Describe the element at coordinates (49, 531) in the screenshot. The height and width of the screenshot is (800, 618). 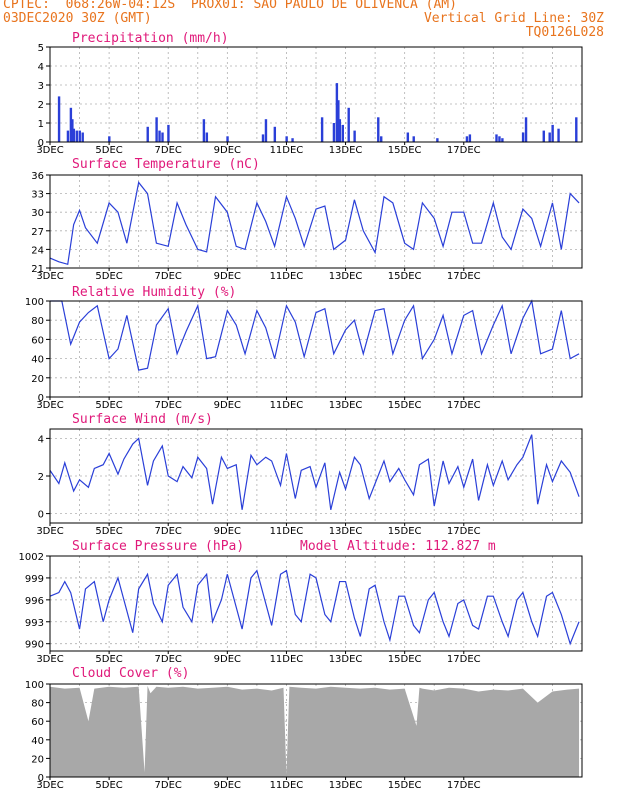
I see `wind-xtick-label: 3DEC` at that location.